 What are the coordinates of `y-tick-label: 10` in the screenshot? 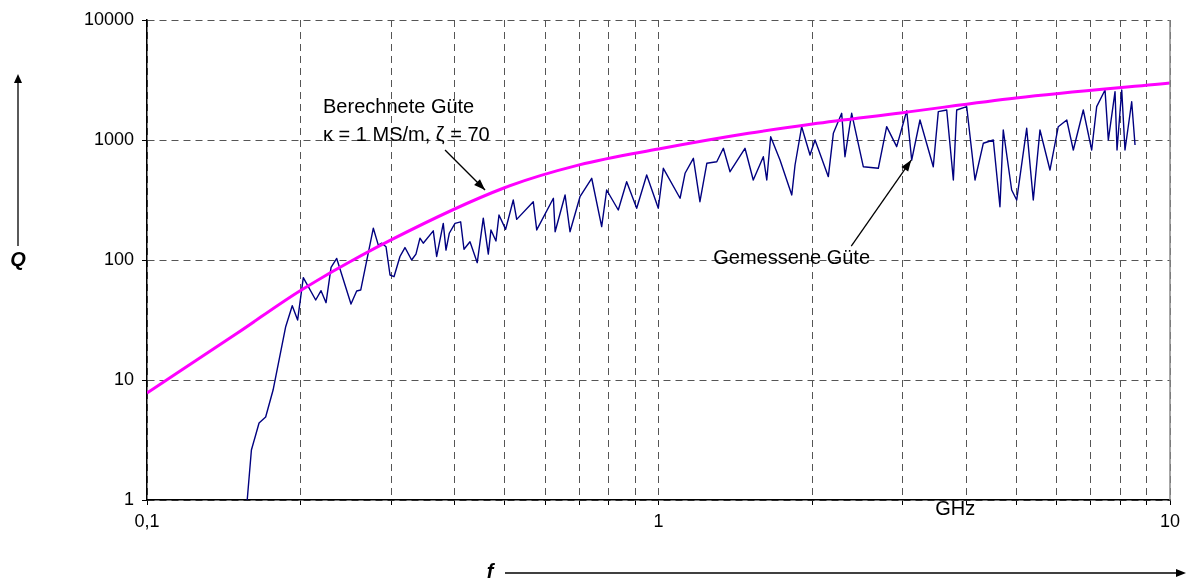 It's located at (123, 378).